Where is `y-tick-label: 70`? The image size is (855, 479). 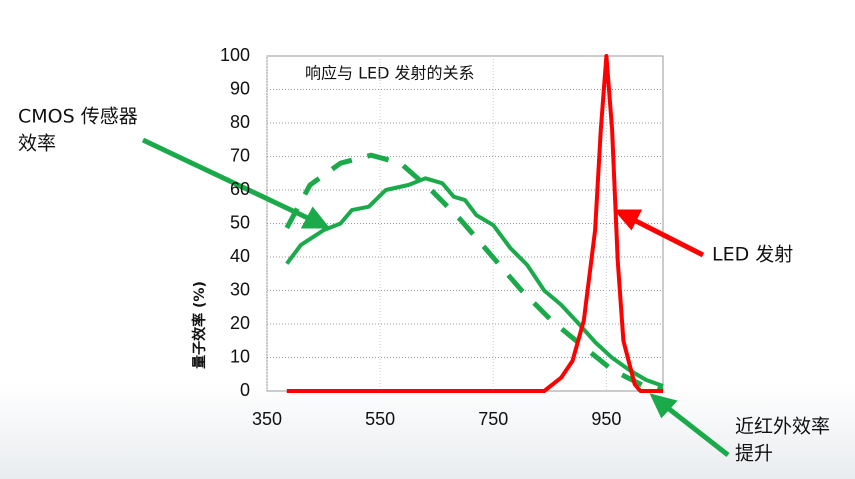 y-tick-label: 70 is located at coordinates (240, 155).